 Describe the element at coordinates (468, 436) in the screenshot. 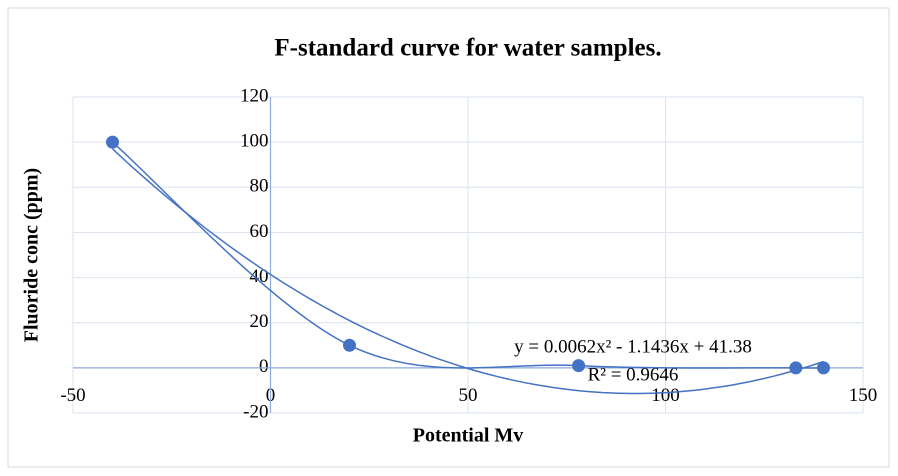

I see `x-axis-label: Potential Mv` at that location.